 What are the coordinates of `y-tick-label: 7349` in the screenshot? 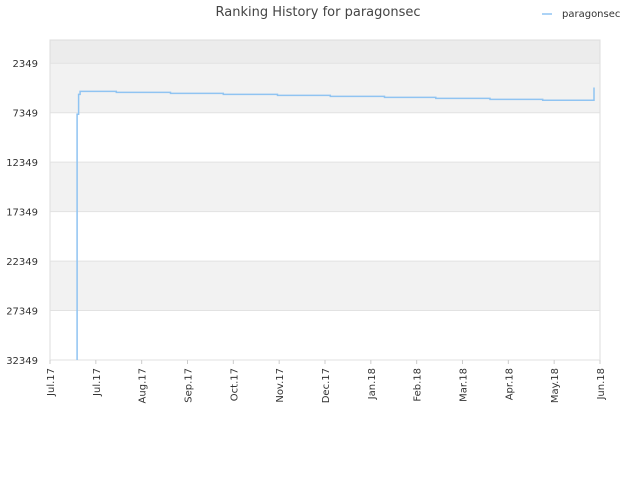 It's located at (25, 114).